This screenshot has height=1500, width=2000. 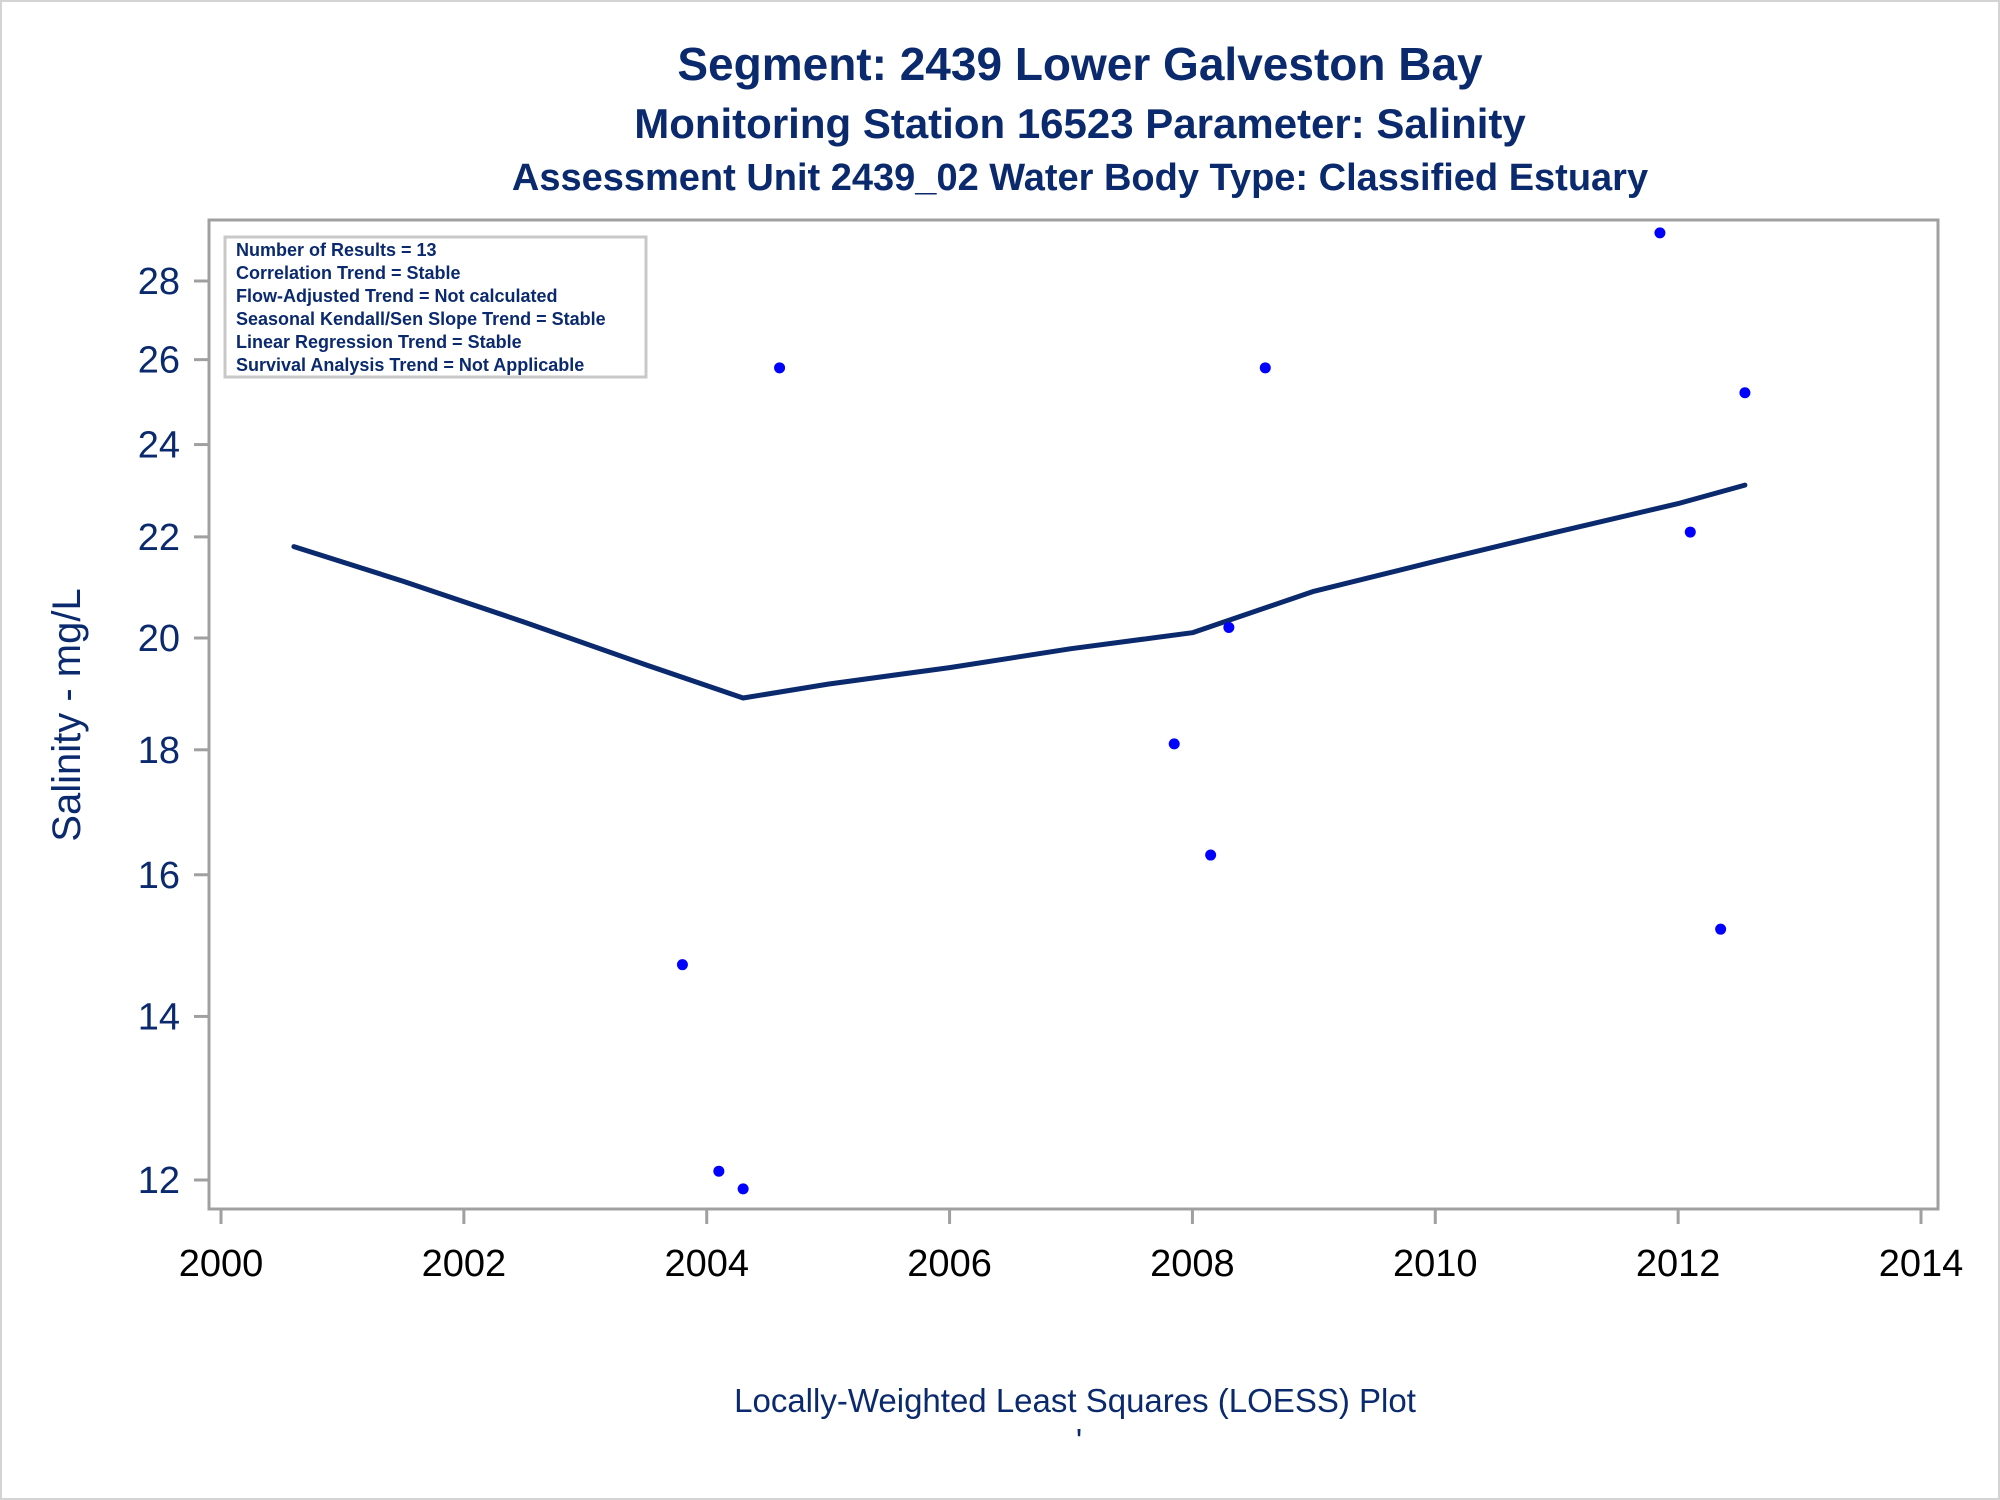 I want to click on x-axis: 2000 2002 2004 2006 2008 2010 2012 2014, so click(x=1071, y=1247).